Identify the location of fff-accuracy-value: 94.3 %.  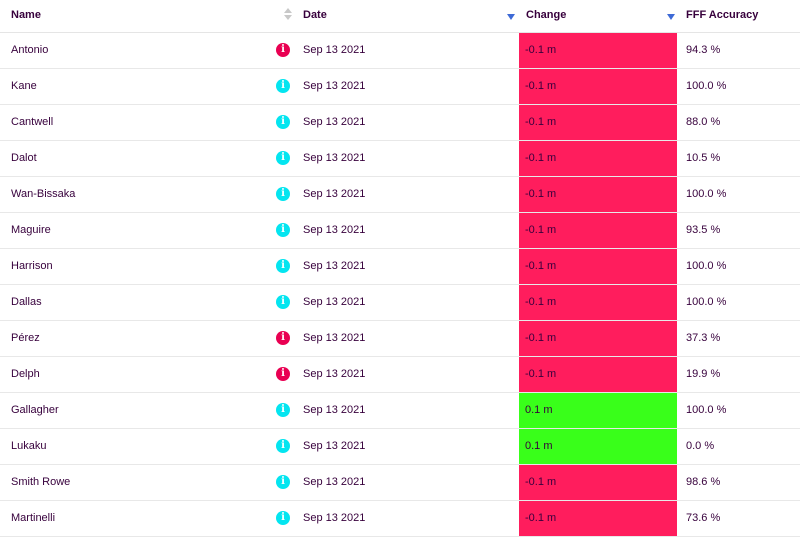
(703, 50).